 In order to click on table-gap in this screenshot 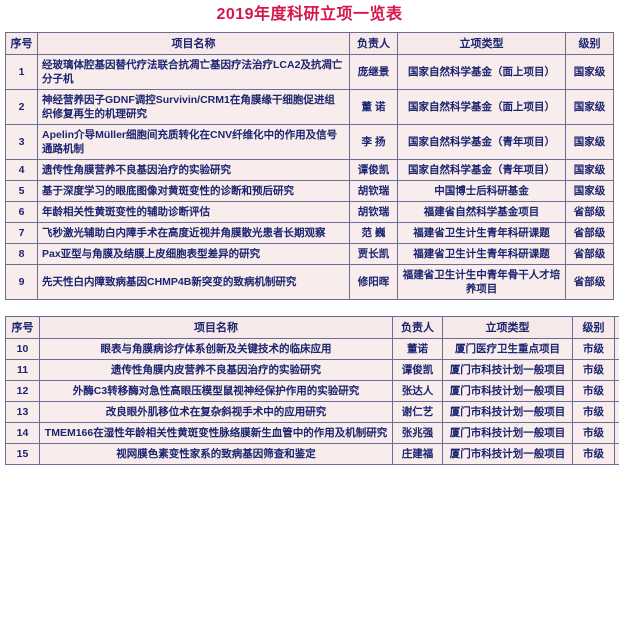, I will do `click(309, 308)`.